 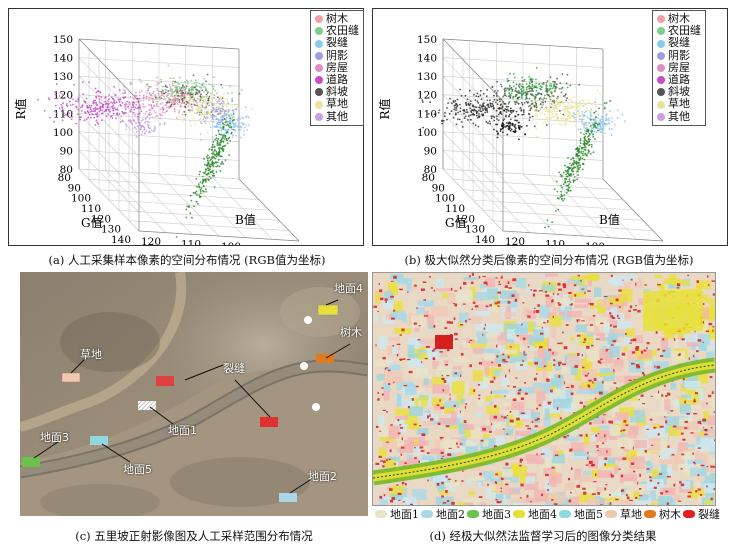 I want to click on legend-item: 道路, so click(x=337, y=80).